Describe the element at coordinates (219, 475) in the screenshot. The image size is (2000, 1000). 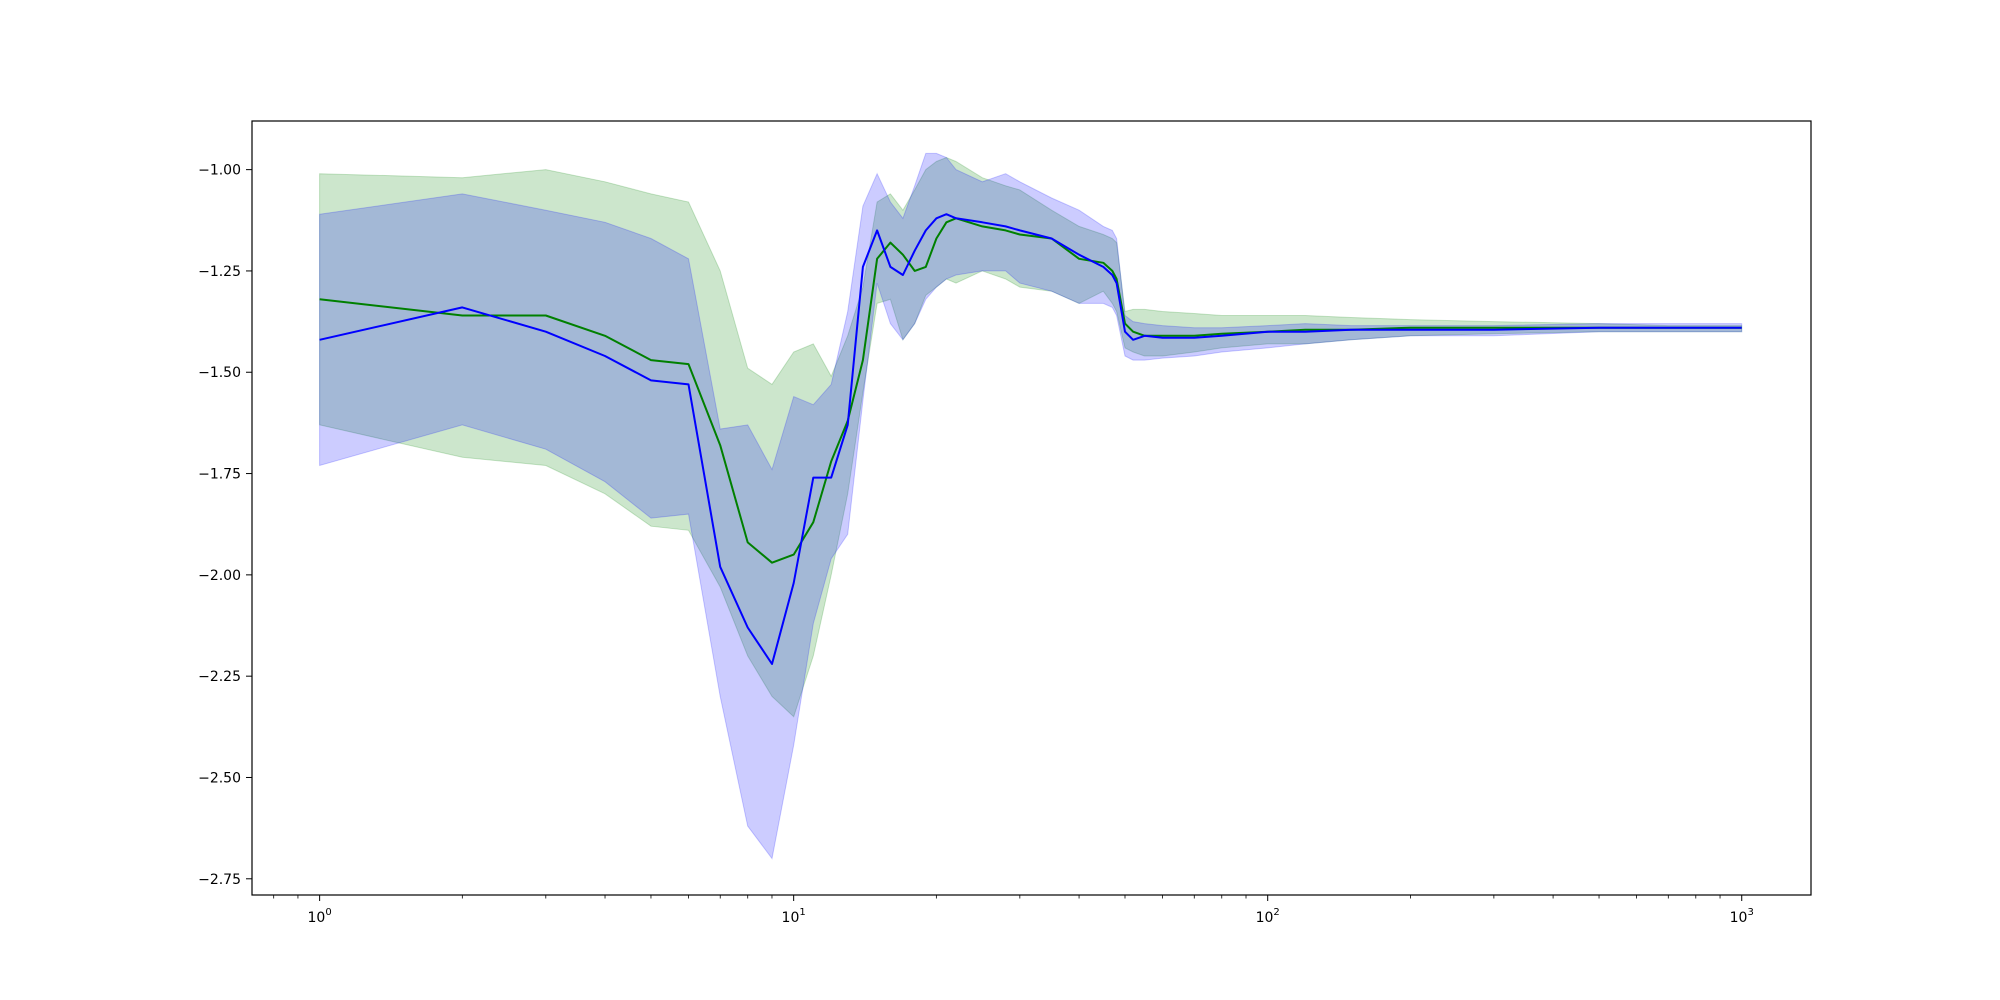
I see `y-tick-label: −1.75` at that location.